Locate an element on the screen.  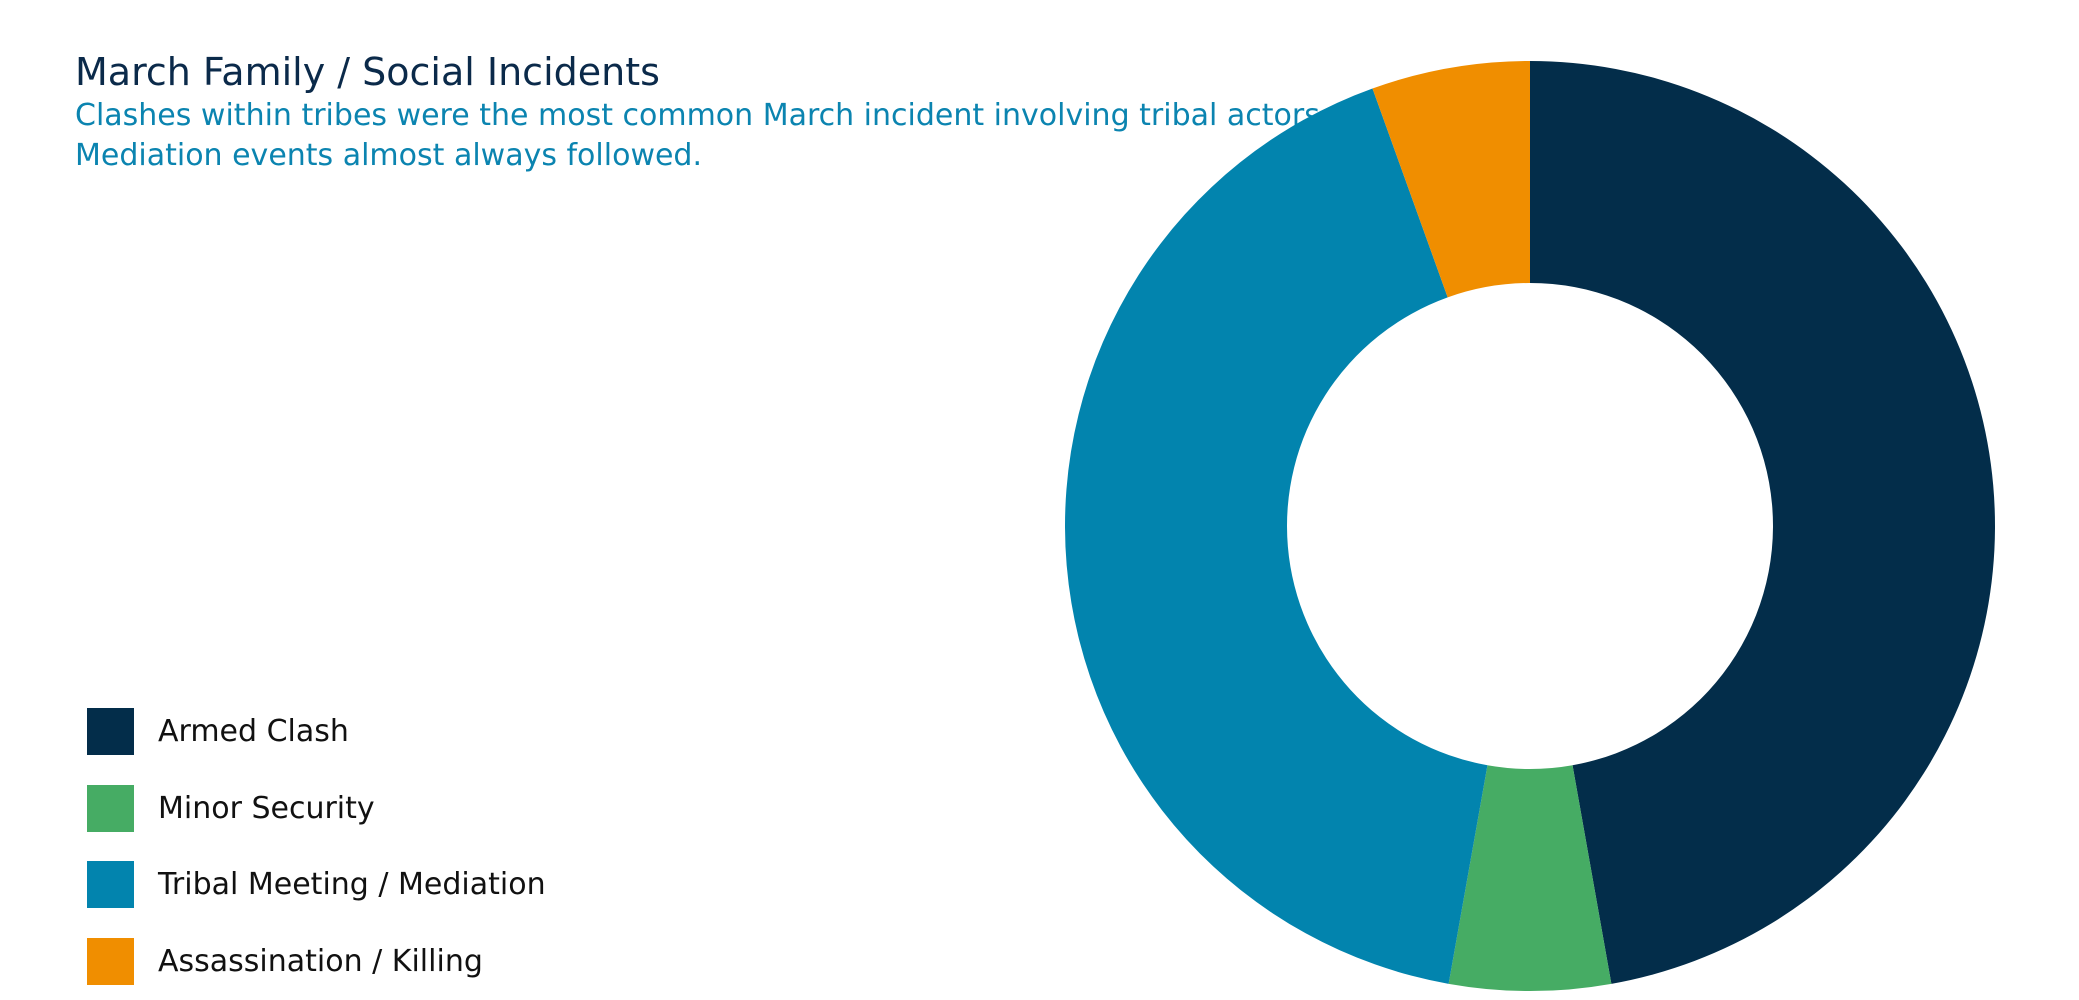
chart-title: March Family / Social Incidents is located at coordinates (367, 72).